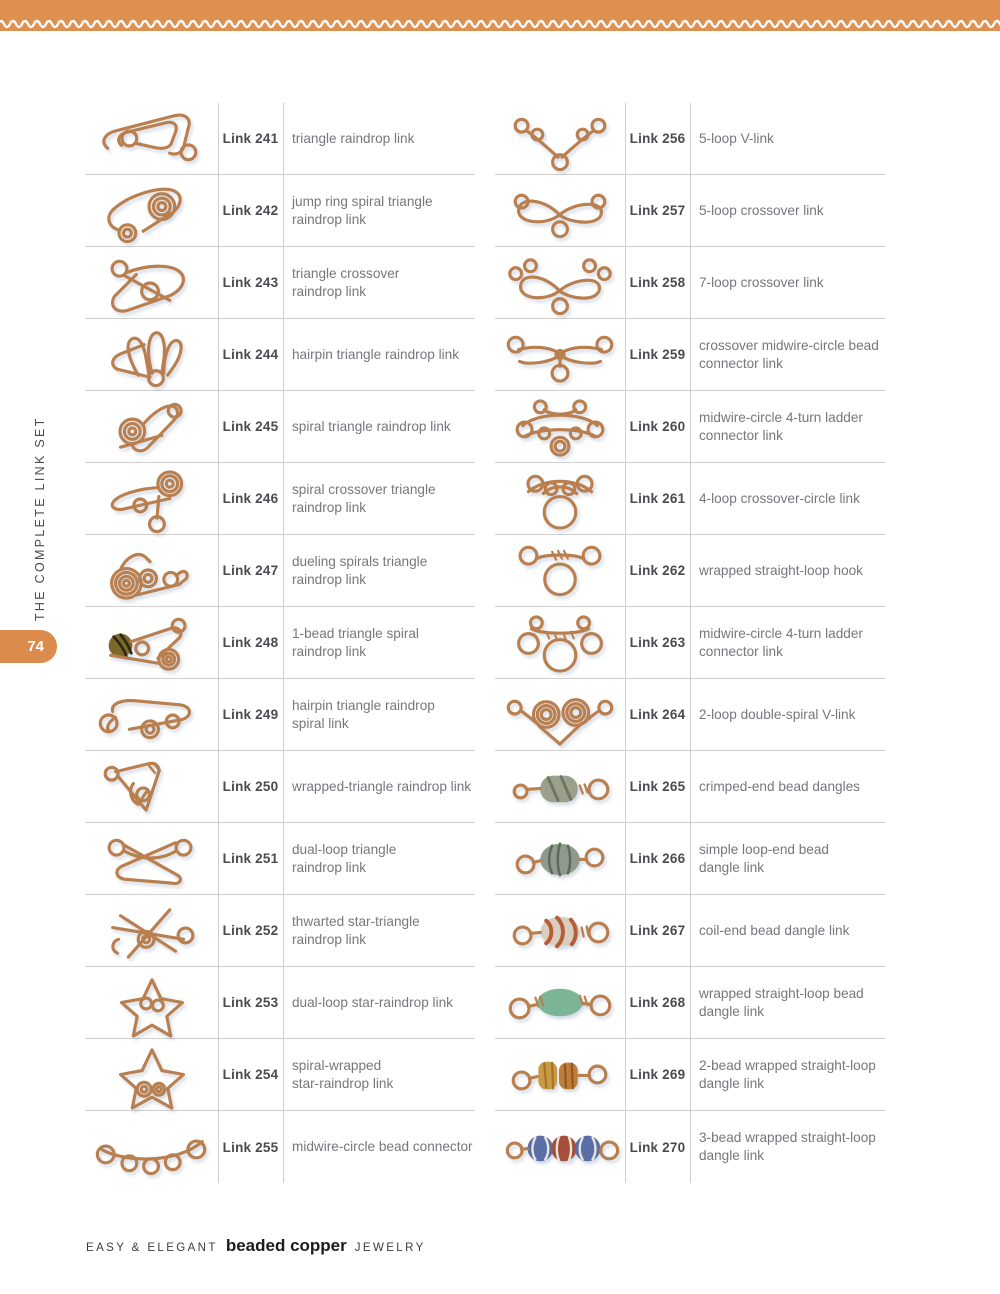 The height and width of the screenshot is (1294, 1000). I want to click on link-description: 7-loop crossover link, so click(761, 282).